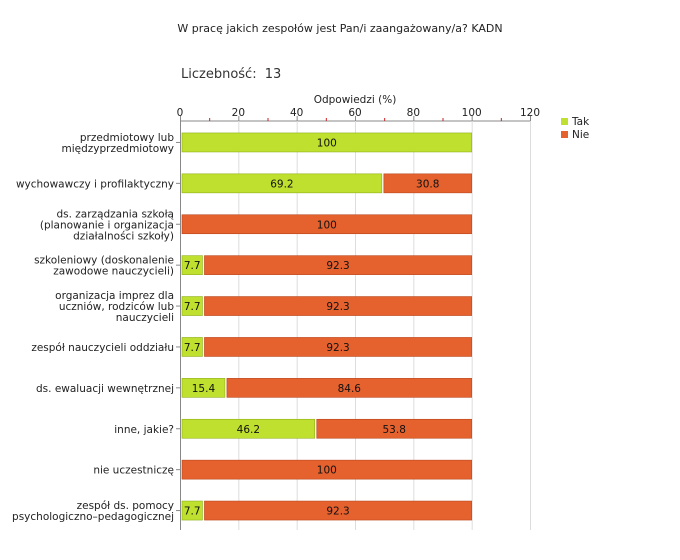 Image resolution: width=680 pixels, height=560 pixels. Describe the element at coordinates (273, 74) in the screenshot. I see `sample-size-value: 13` at that location.